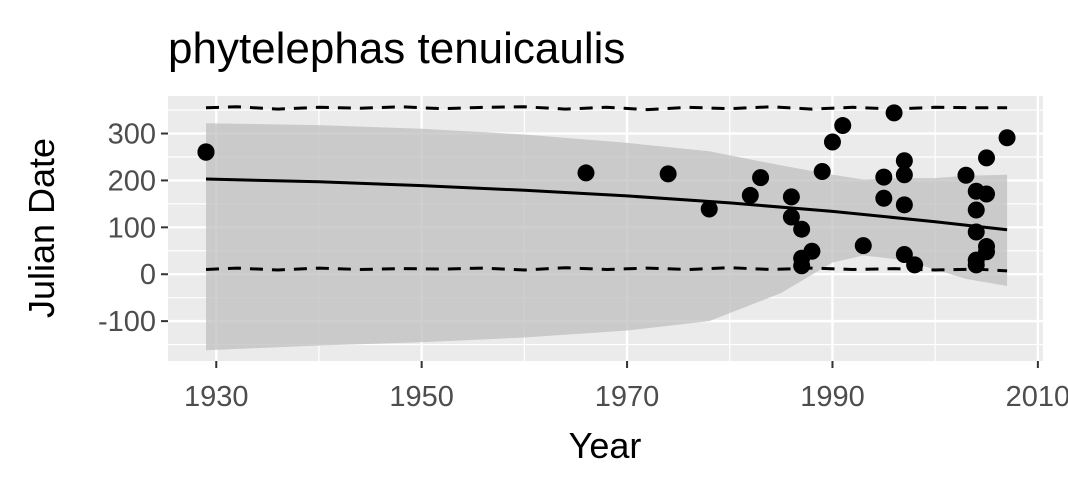  Describe the element at coordinates (627, 397) in the screenshot. I see `x-tick-label: 1970` at that location.